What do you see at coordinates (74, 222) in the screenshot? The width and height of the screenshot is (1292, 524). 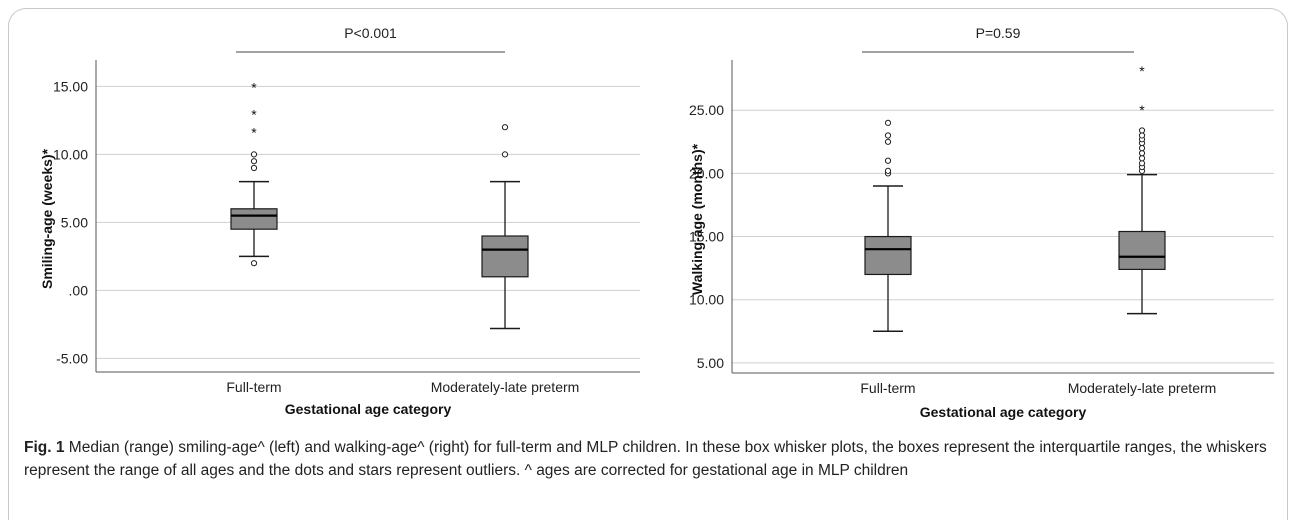 I see `left-chart-y-tick-label: 5.00` at bounding box center [74, 222].